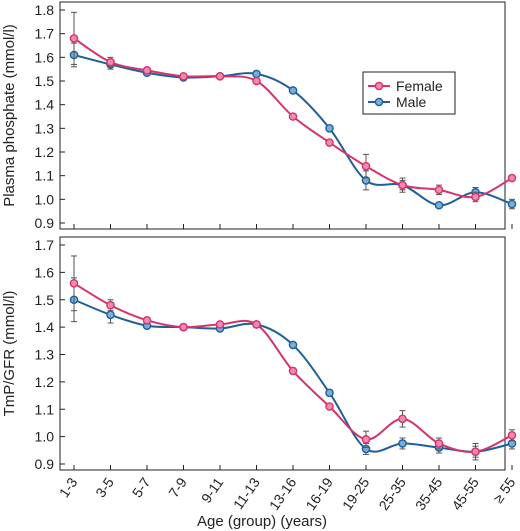 This screenshot has height=531, width=520. I want to click on x-tick-label: 25-35, so click(392, 493).